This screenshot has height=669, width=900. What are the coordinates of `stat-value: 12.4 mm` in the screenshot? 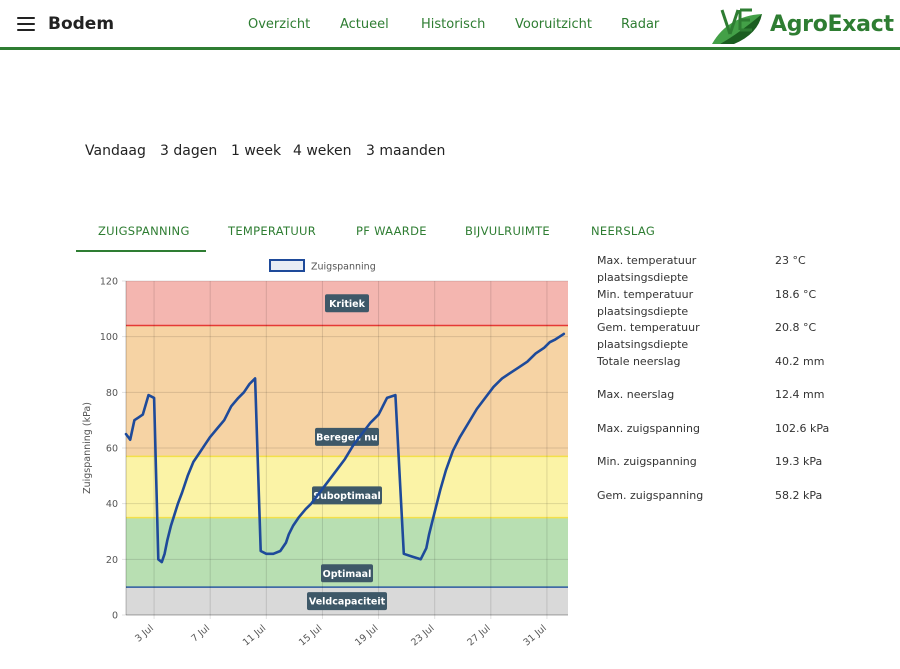 It's located at (800, 394).